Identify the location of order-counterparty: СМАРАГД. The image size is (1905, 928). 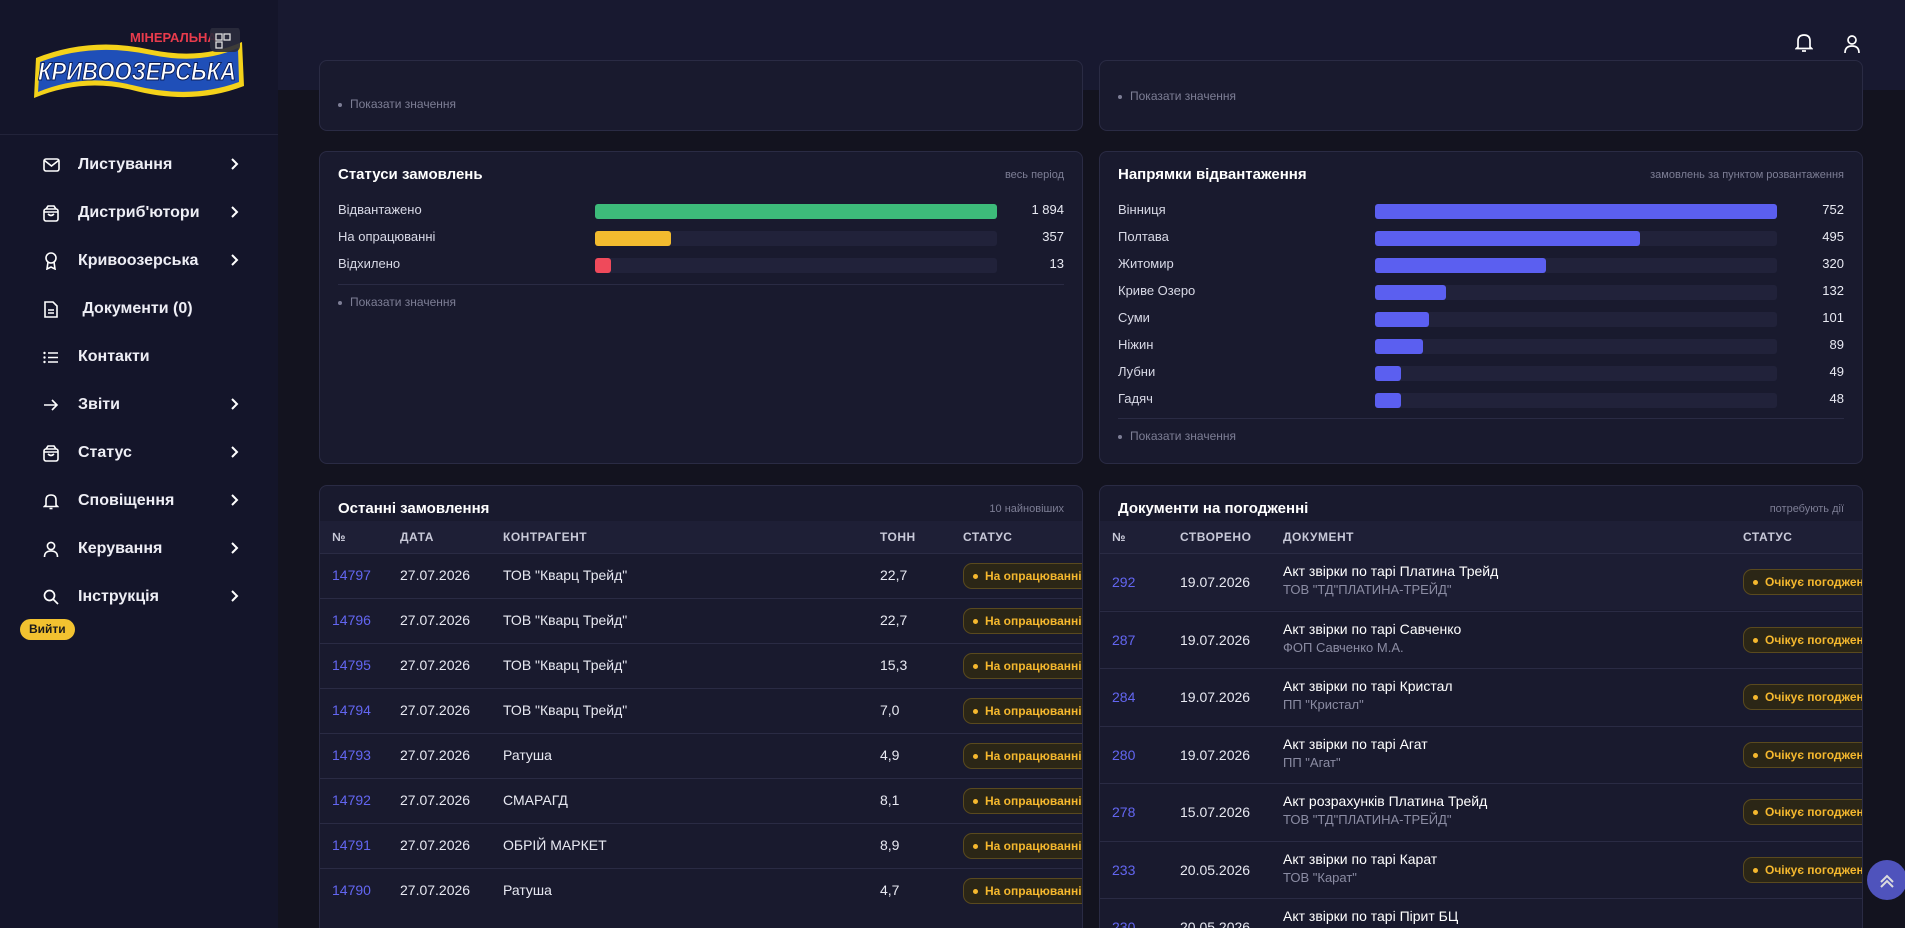
(535, 800).